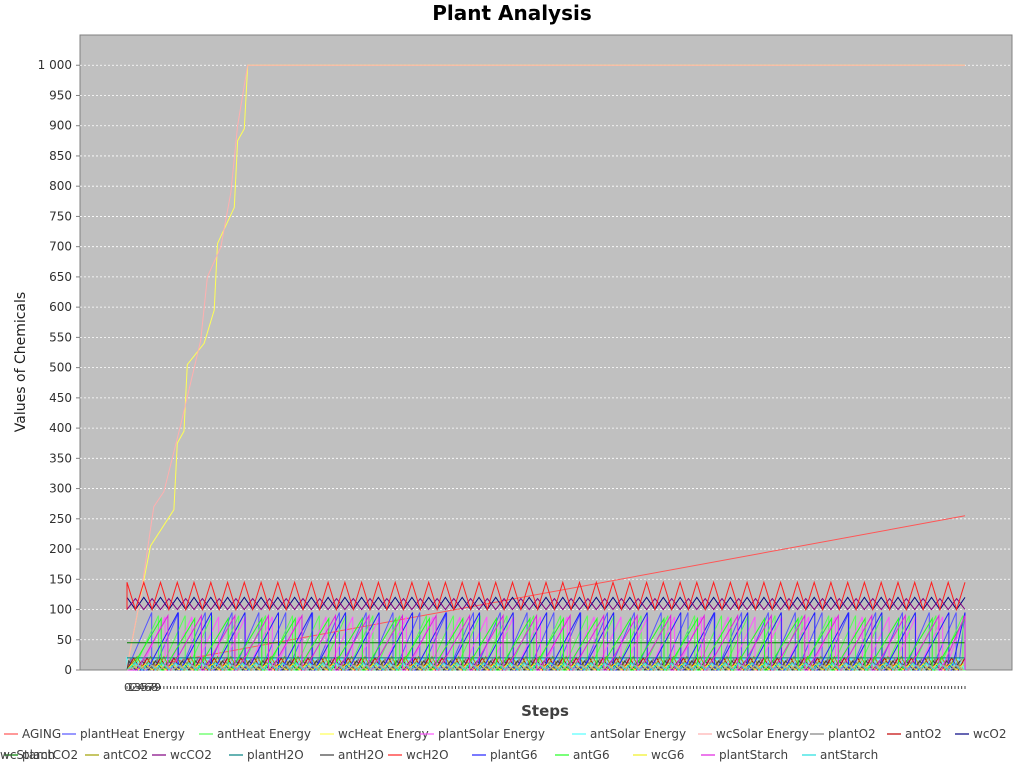 Image resolution: width=1024 pixels, height=768 pixels. Describe the element at coordinates (60, 307) in the screenshot. I see `y-tick-label: 600` at that location.